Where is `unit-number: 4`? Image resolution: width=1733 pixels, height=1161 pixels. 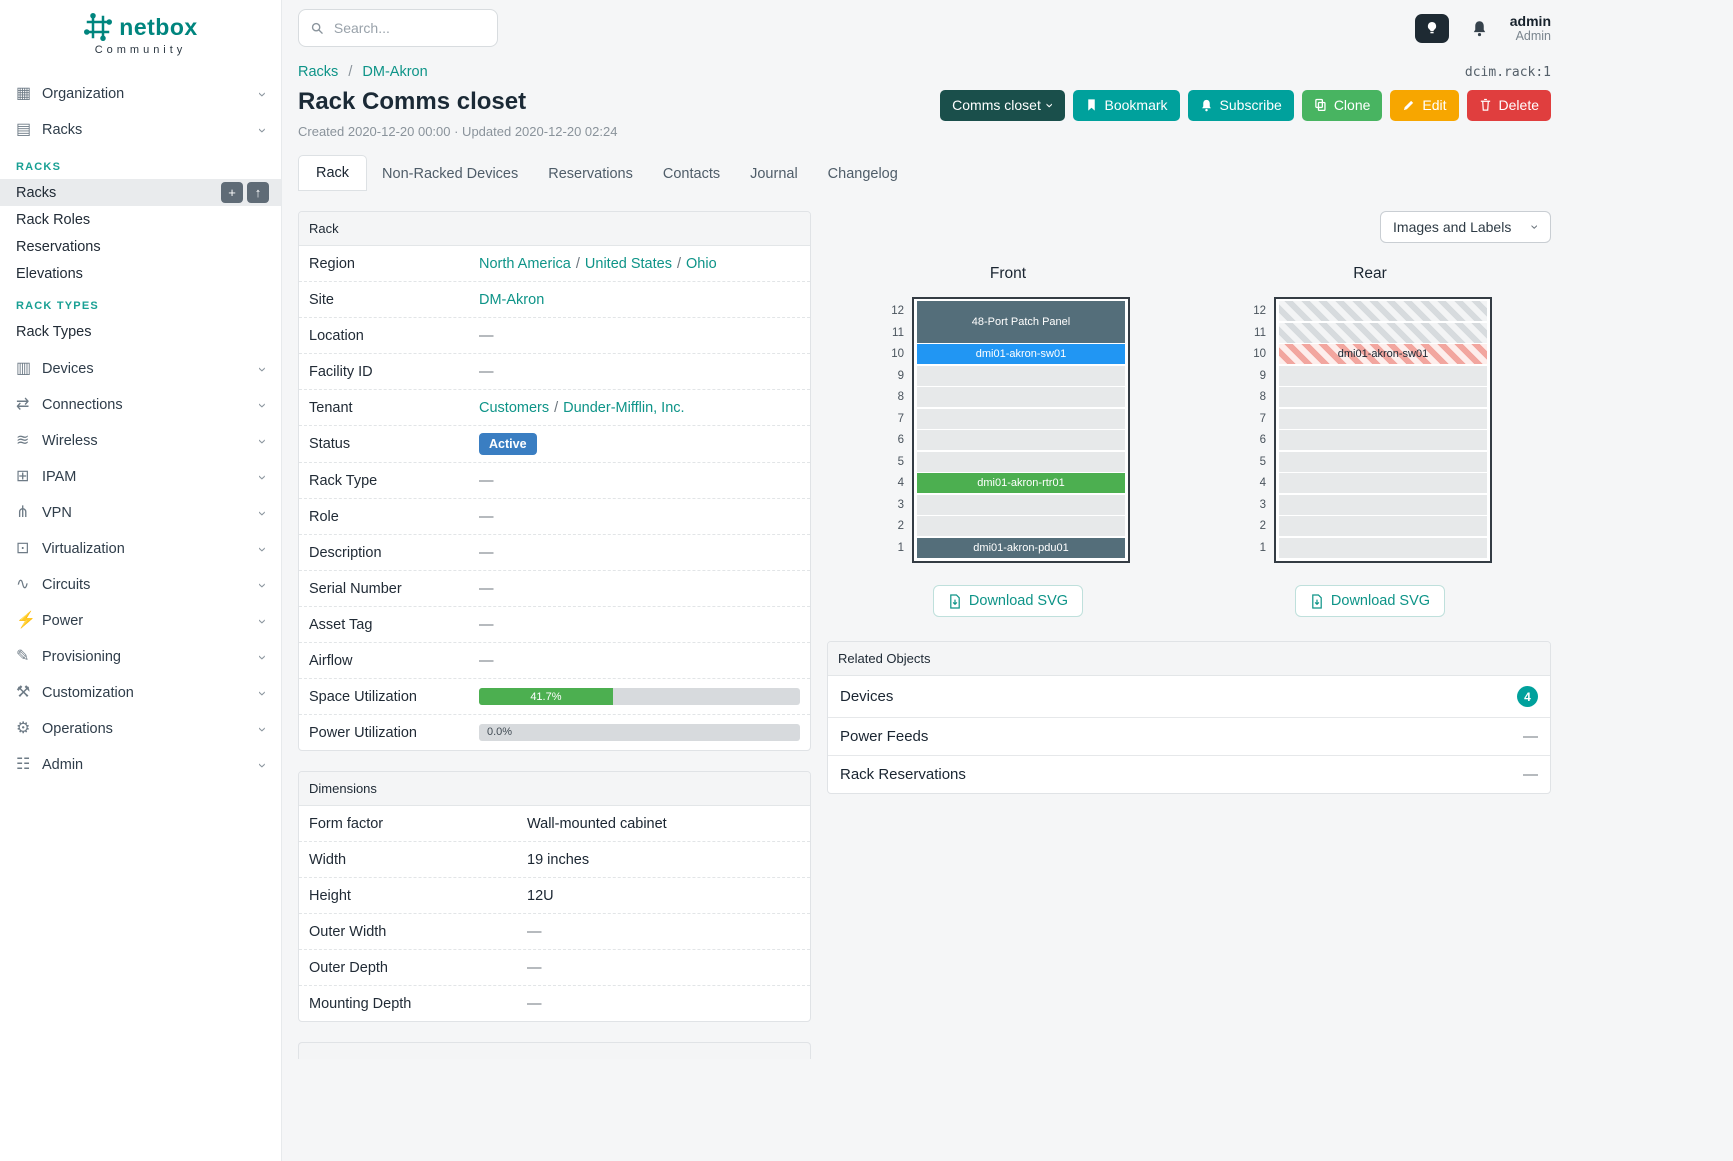 unit-number: 4 is located at coordinates (1262, 483).